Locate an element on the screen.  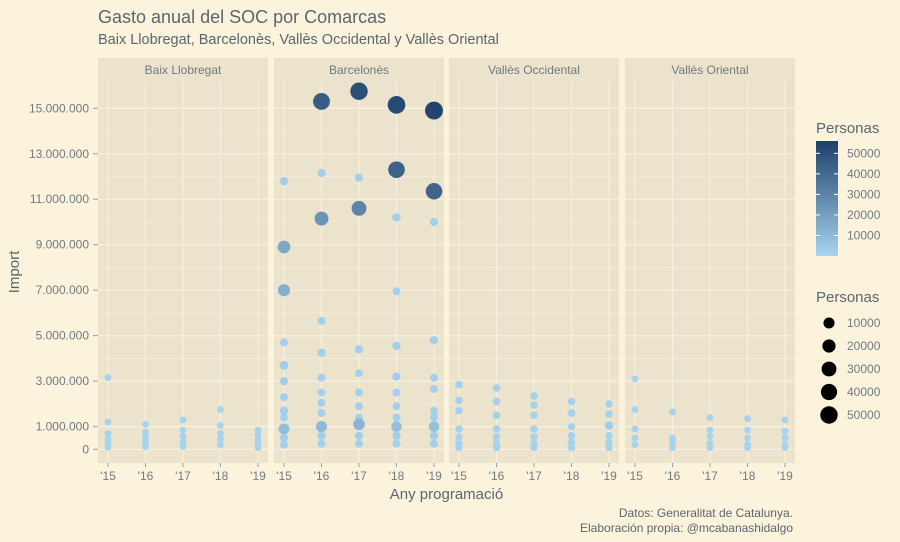
facet-label: Baix Llobregat is located at coordinates (183, 70).